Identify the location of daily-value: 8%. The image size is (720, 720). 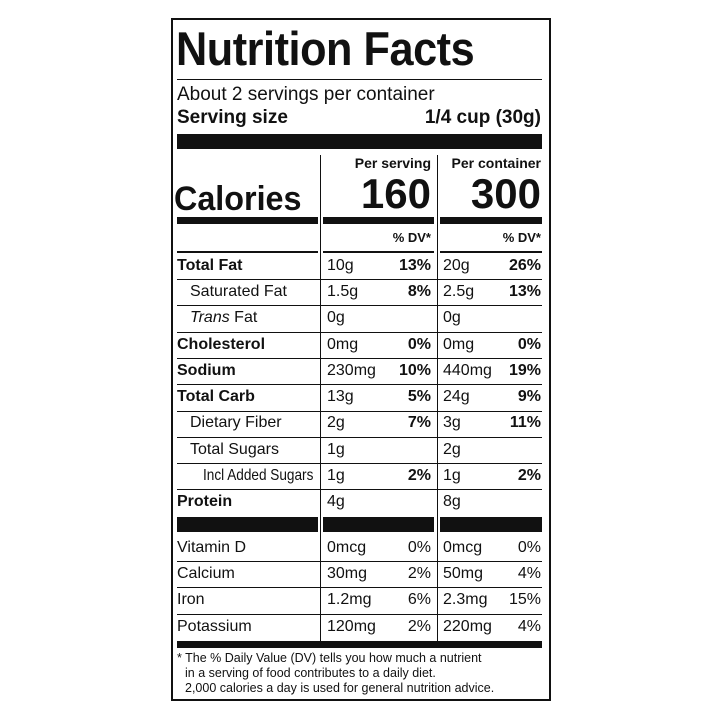
(419, 291).